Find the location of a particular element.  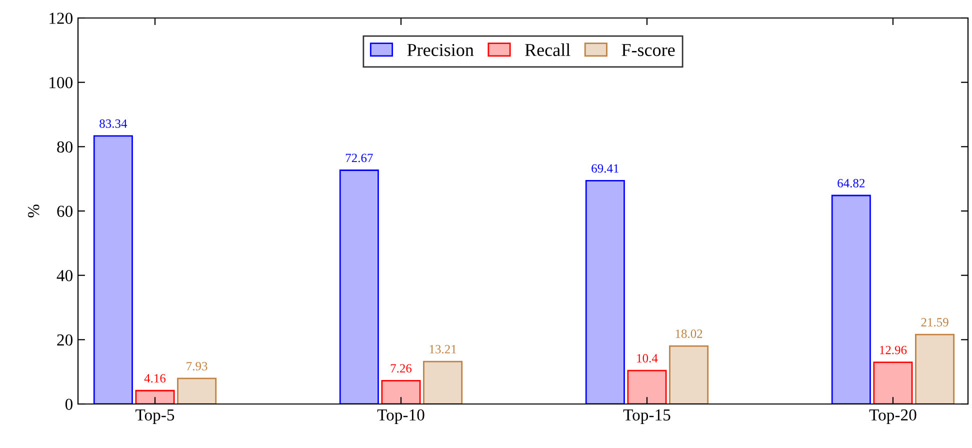

y-tick-label: 0 is located at coordinates (69, 404).